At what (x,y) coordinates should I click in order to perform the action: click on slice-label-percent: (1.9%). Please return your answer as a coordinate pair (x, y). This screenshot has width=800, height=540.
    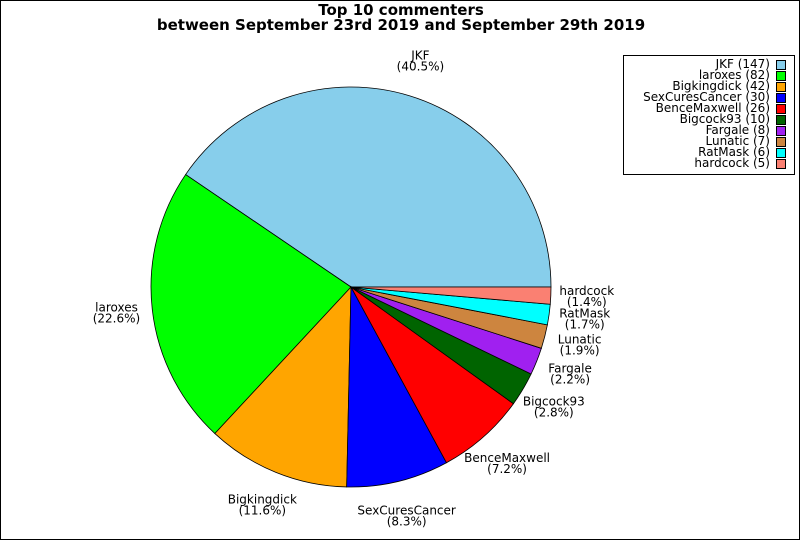
    Looking at the image, I should click on (580, 351).